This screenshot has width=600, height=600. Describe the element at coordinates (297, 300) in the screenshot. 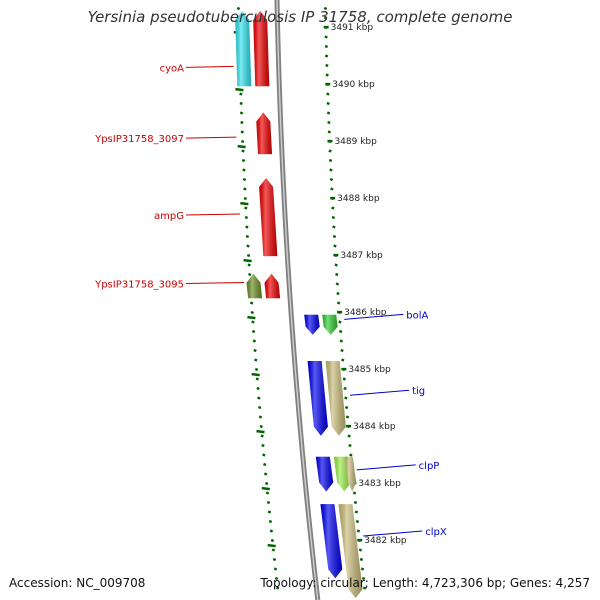

I see `genome-backbone` at that location.